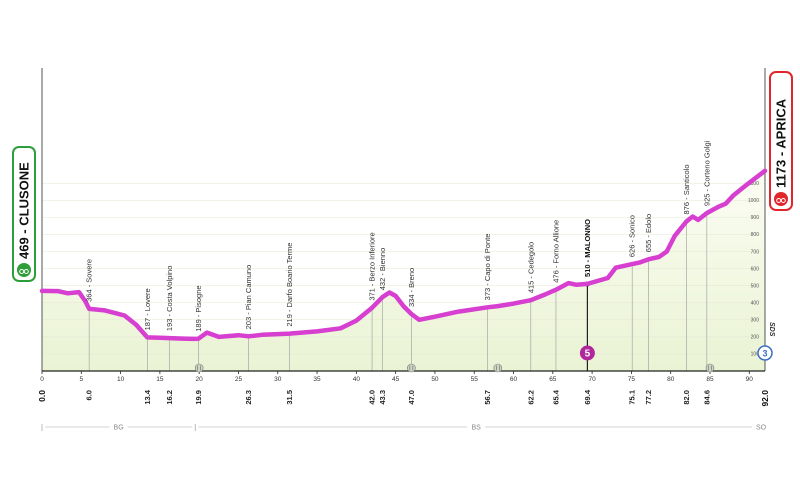 The image size is (800, 484). I want to click on waypoint-km-label: 77.2, so click(648, 397).